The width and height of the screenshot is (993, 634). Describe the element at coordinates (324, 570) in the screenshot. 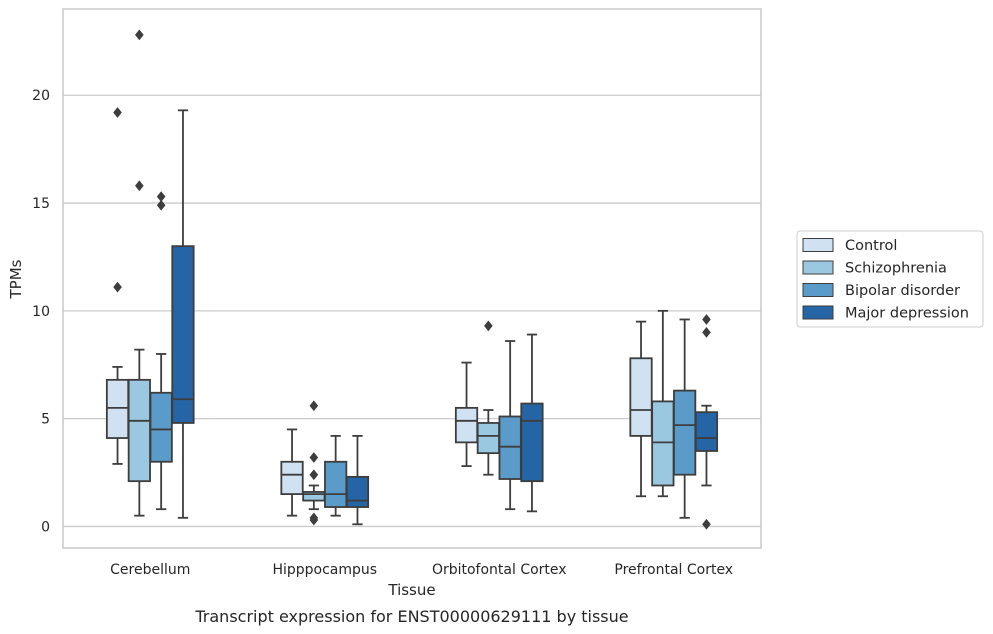

I see `x-tick-label: Hipppocampus` at that location.